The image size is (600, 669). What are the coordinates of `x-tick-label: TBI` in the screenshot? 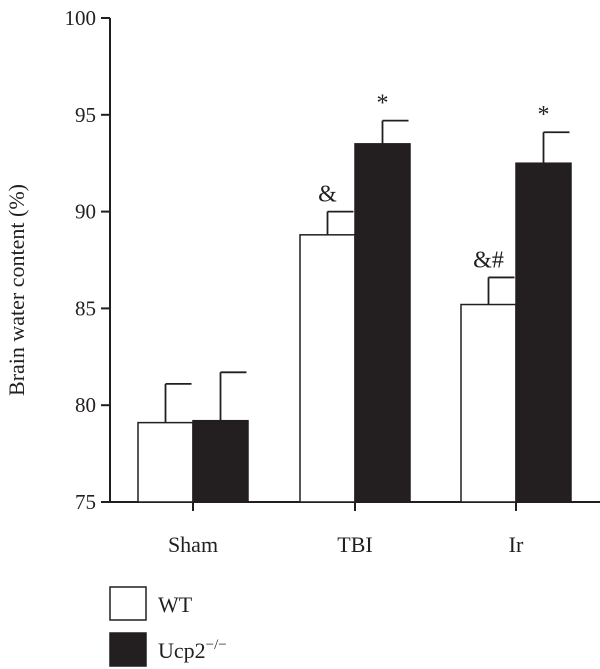 It's located at (354, 544).